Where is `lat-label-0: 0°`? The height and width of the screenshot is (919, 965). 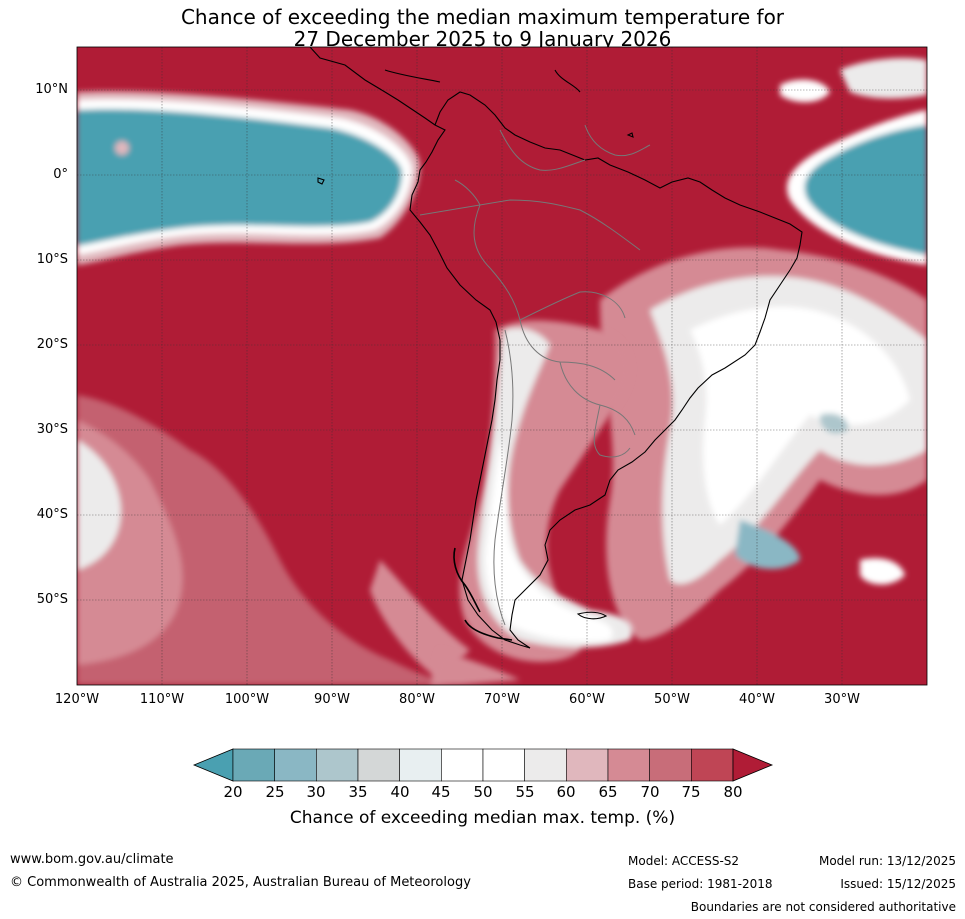 lat-label-0: 0° is located at coordinates (60, 174).